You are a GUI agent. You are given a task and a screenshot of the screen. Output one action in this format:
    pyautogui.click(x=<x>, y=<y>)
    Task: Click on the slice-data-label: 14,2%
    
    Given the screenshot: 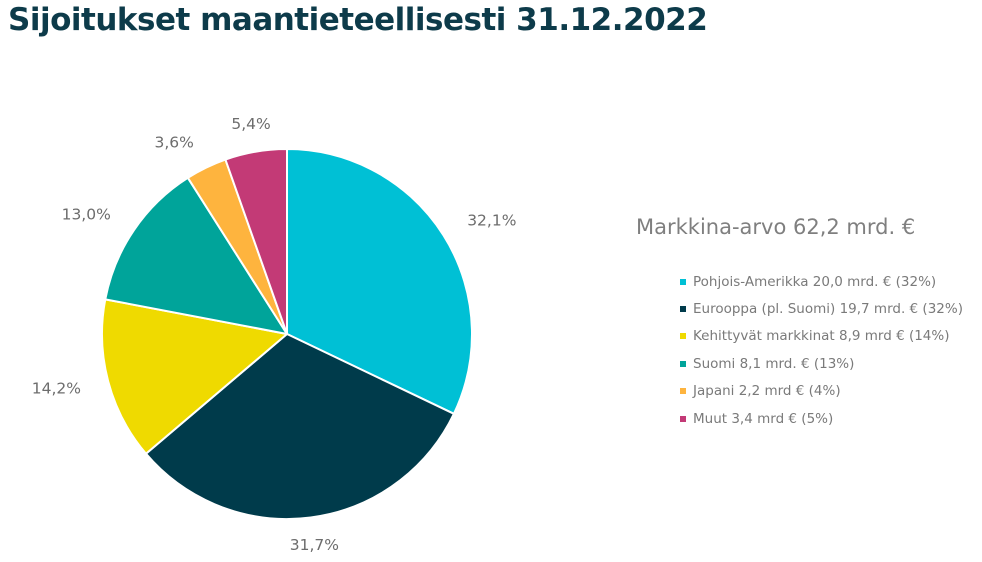 What is the action you would take?
    pyautogui.click(x=56, y=388)
    